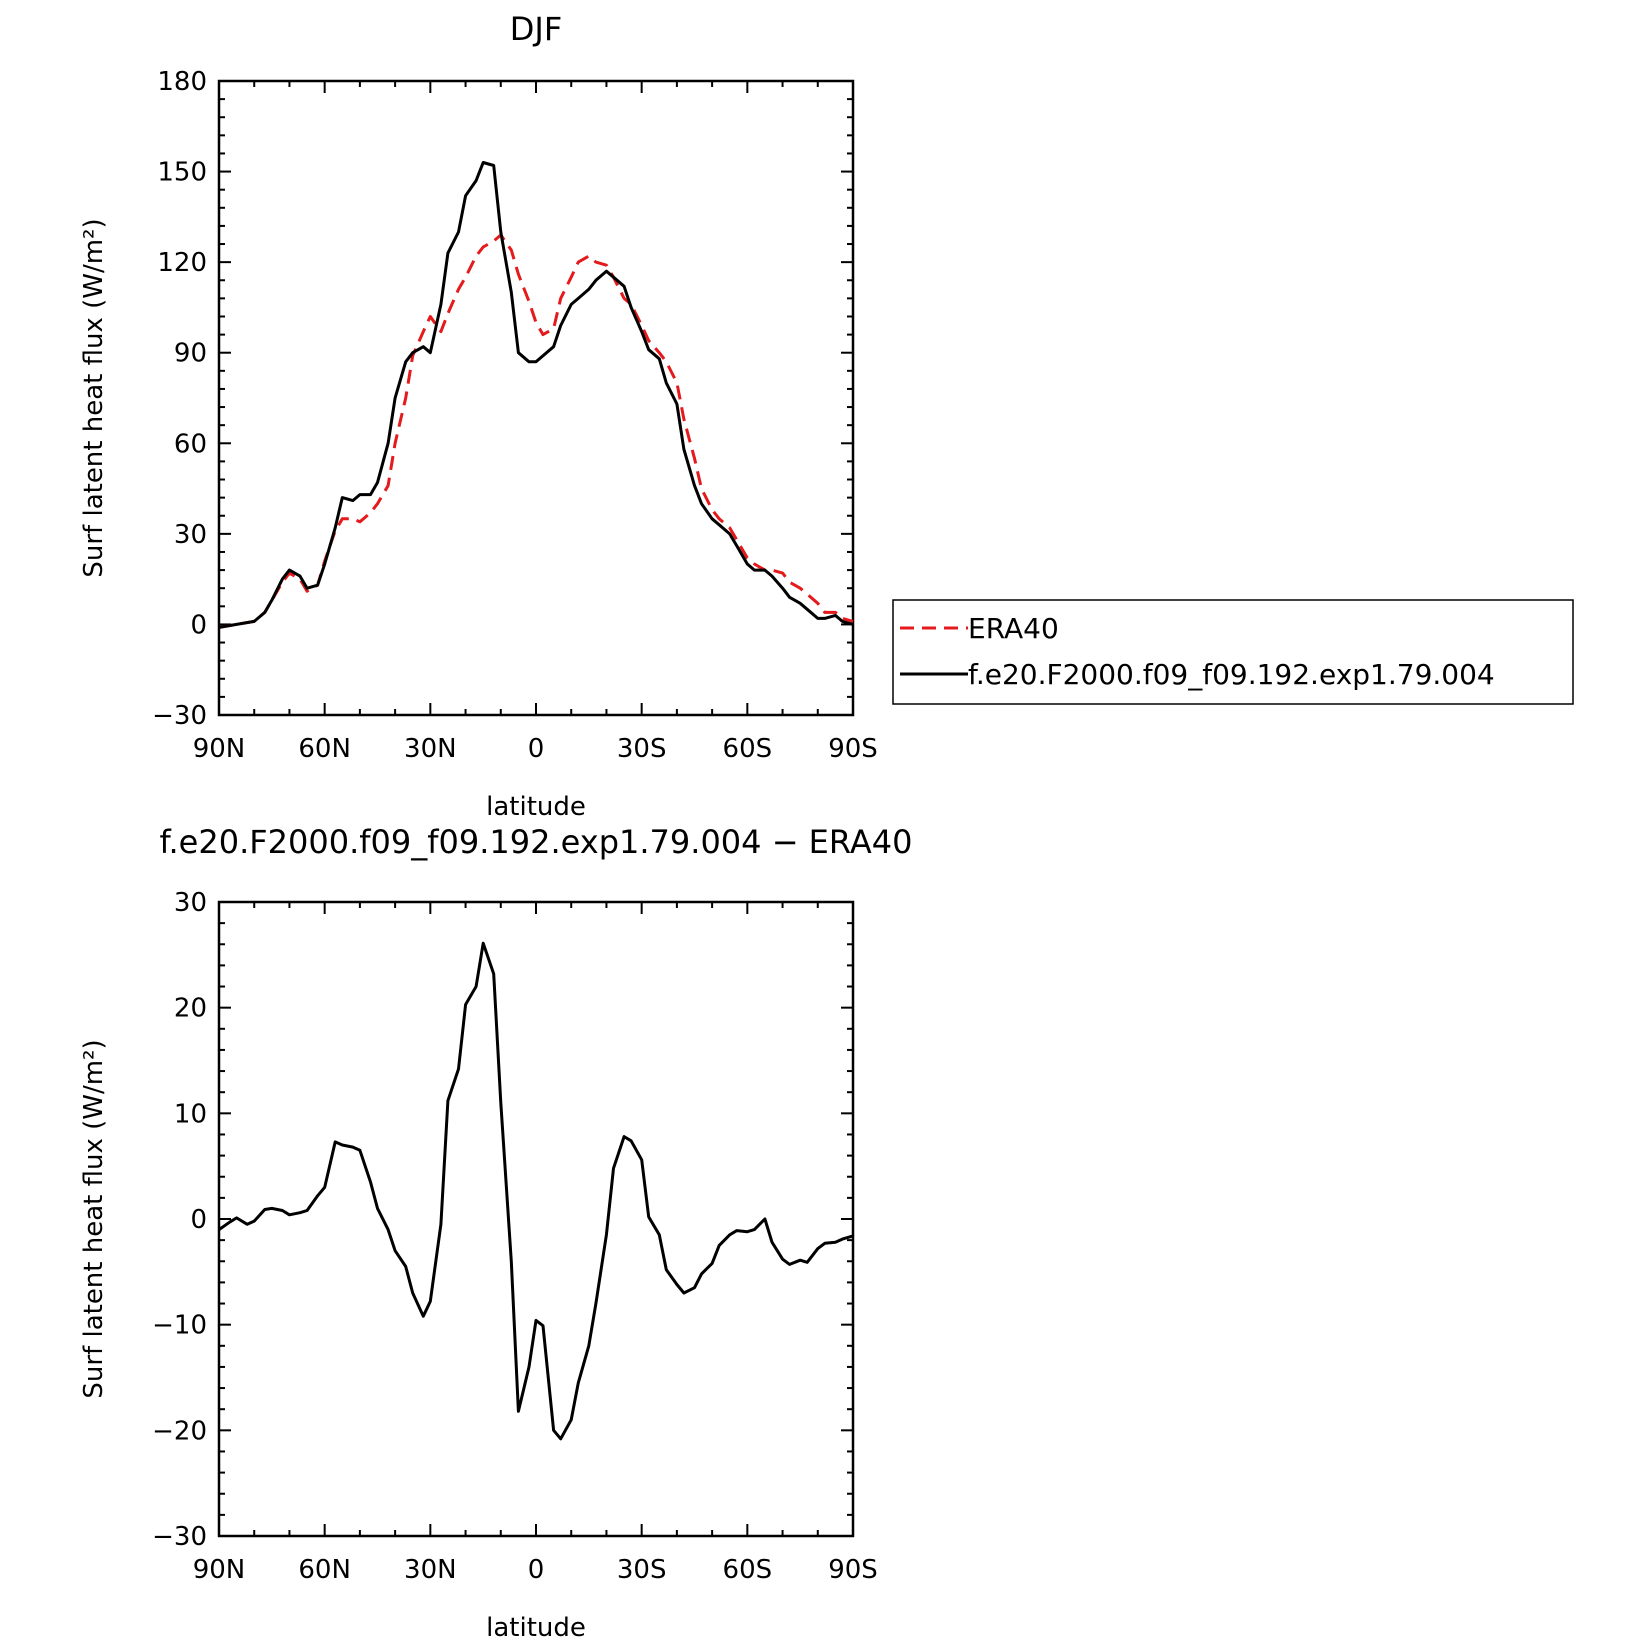 This screenshot has height=1641, width=1644. I want to click on y-tick-label: 150, so click(182, 173).